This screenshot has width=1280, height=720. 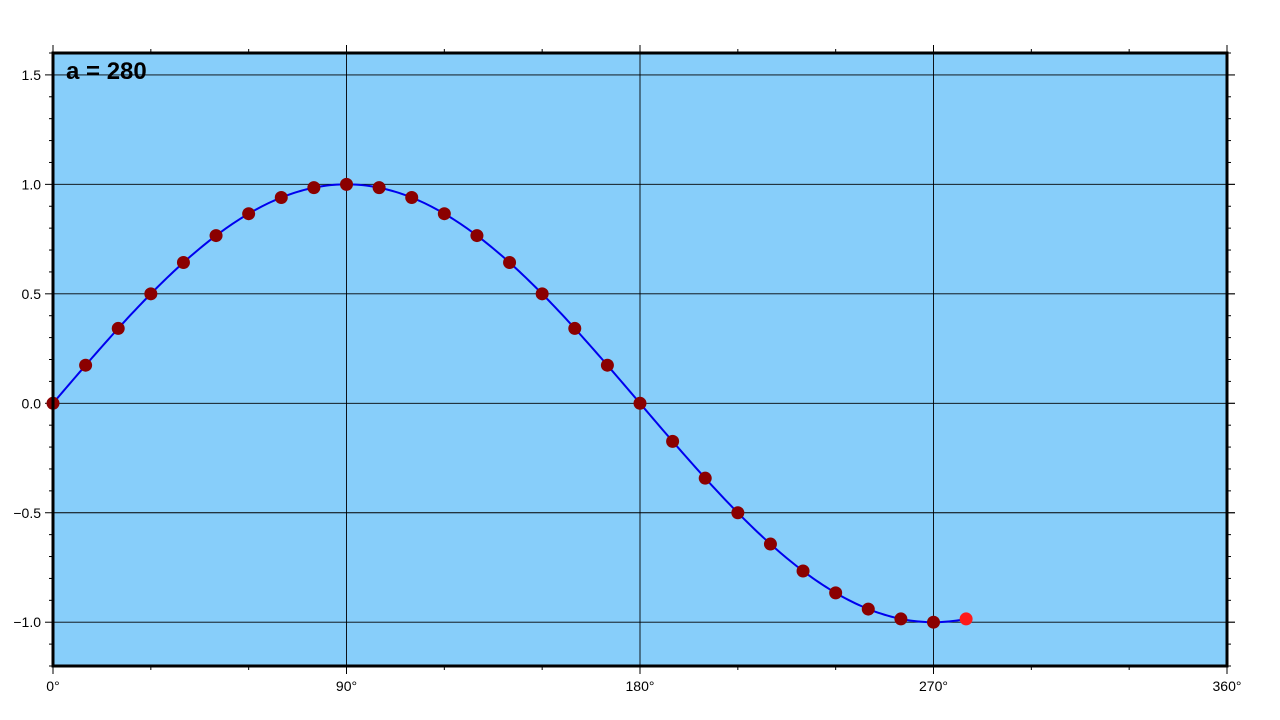 I want to click on x-tick-label: 360°, so click(x=1227, y=686).